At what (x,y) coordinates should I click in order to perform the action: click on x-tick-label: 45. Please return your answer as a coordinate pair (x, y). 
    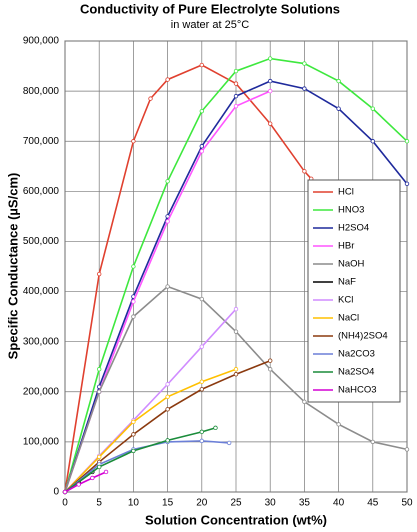
    Looking at the image, I should click on (373, 503).